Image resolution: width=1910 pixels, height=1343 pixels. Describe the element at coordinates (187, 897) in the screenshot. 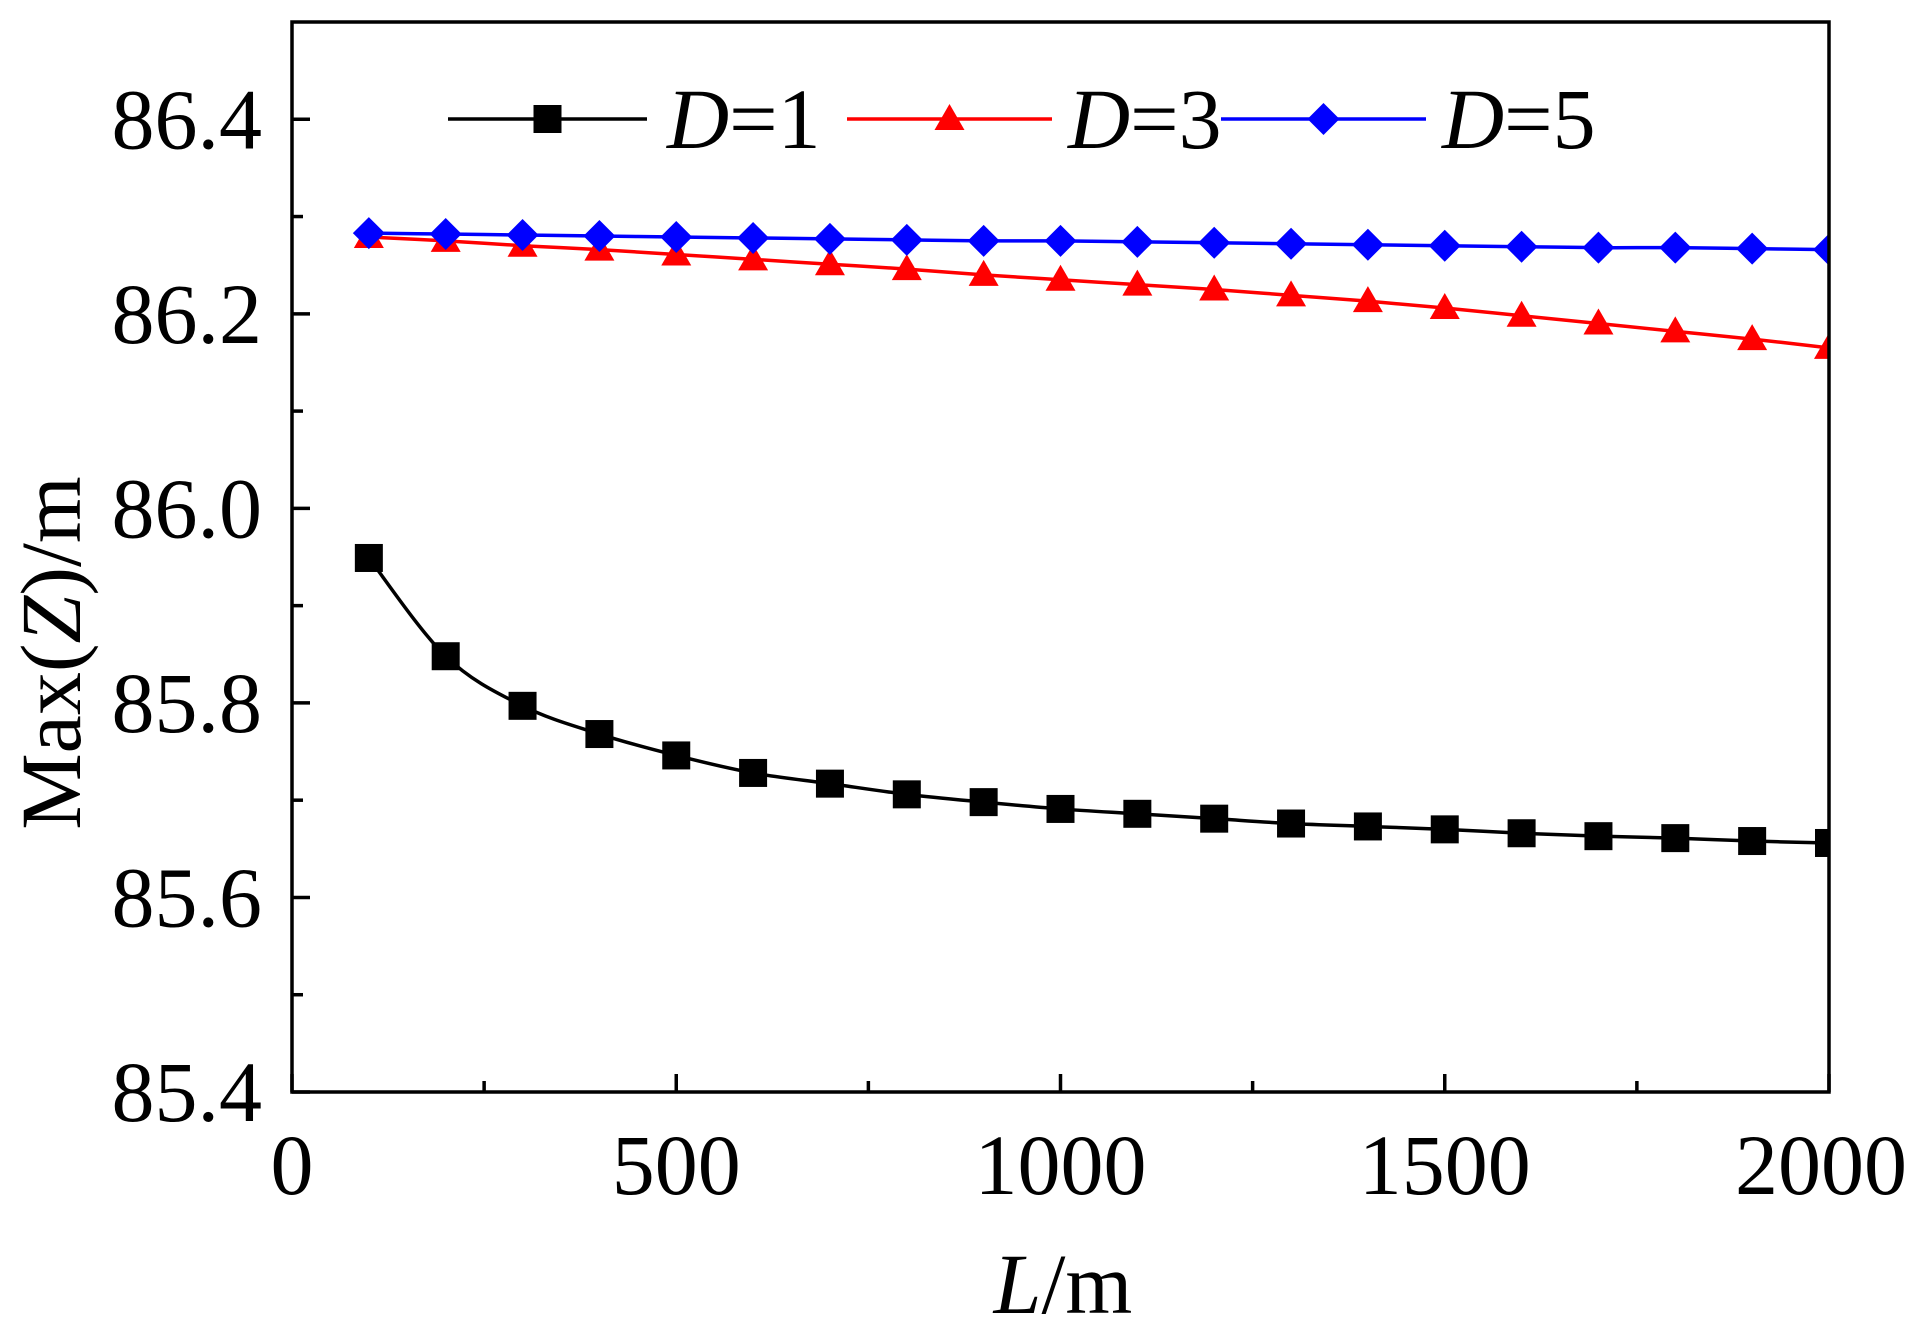

I see `y-tick-label: 85.6` at that location.